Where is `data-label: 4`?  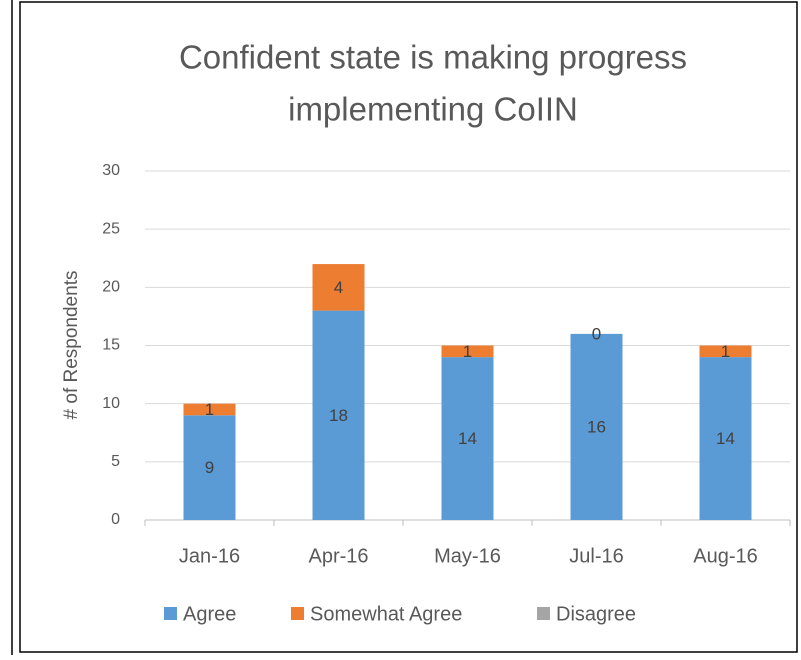
data-label: 4 is located at coordinates (338, 287).